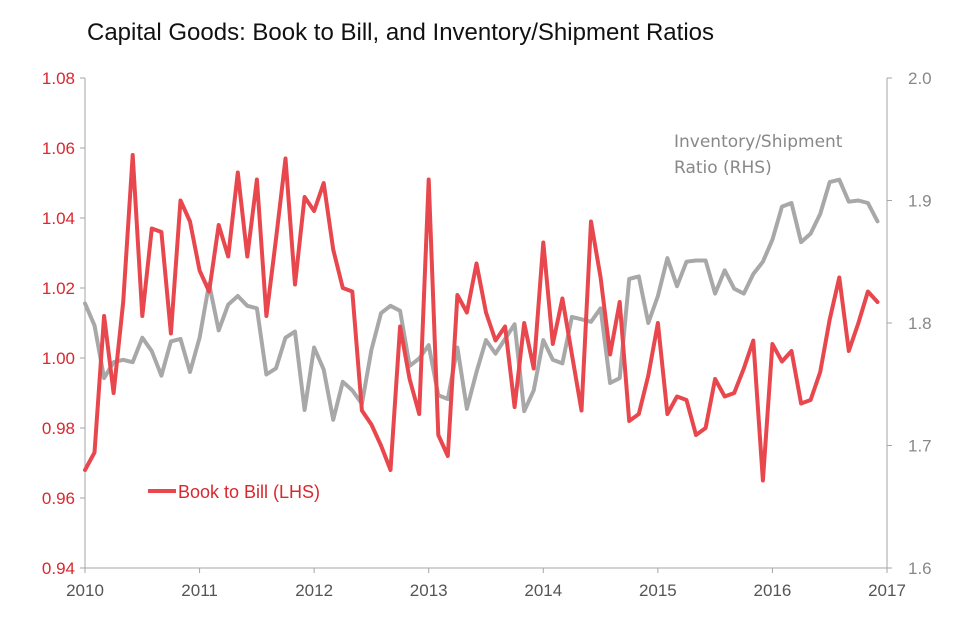 The image size is (976, 637). What do you see at coordinates (58, 498) in the screenshot?
I see `left-tick-label: 0.96` at bounding box center [58, 498].